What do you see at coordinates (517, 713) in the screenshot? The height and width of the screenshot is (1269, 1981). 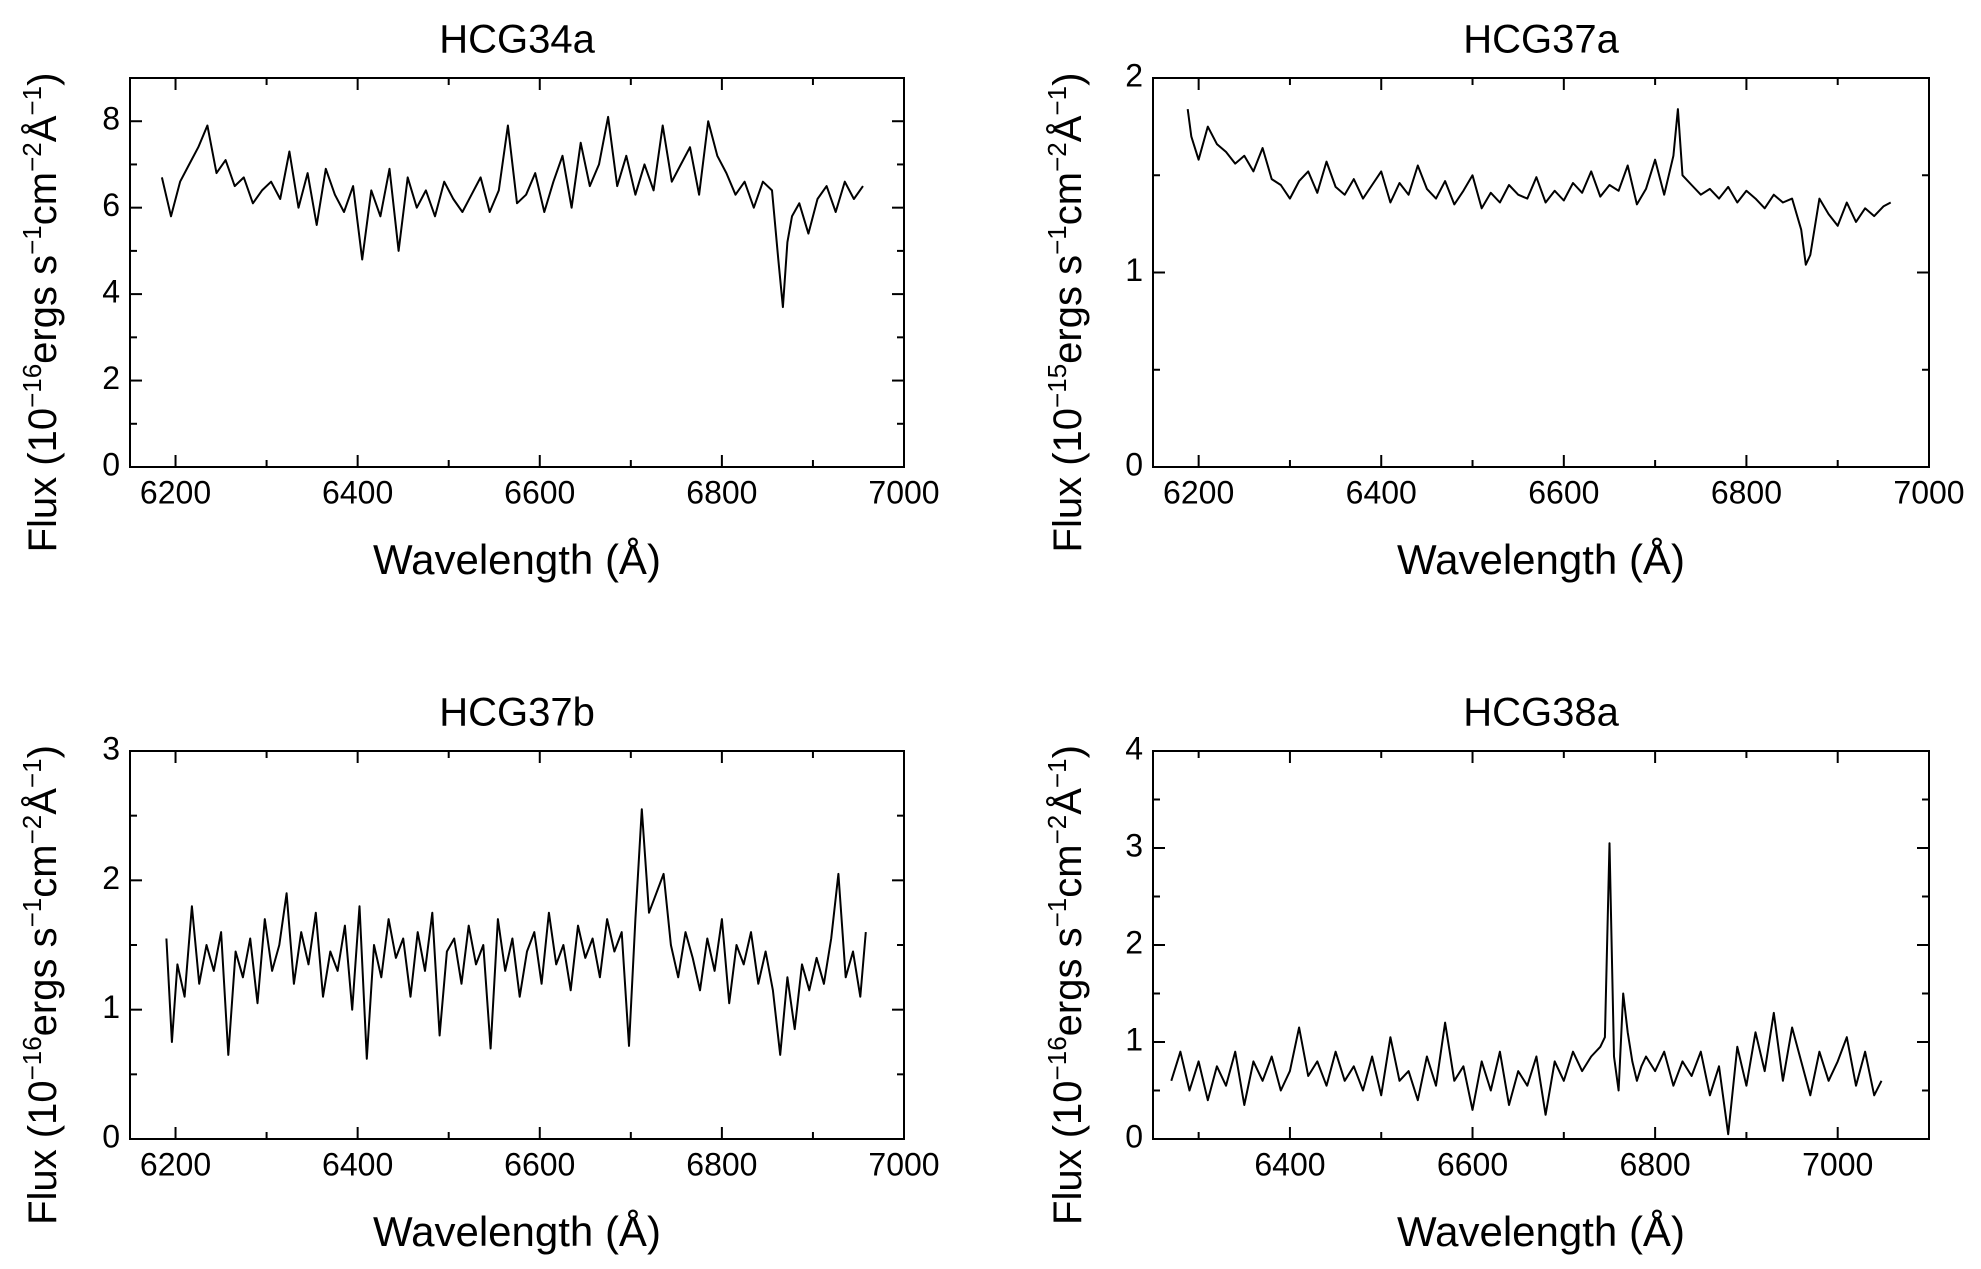 I see `chart-title: HCG37b` at bounding box center [517, 713].